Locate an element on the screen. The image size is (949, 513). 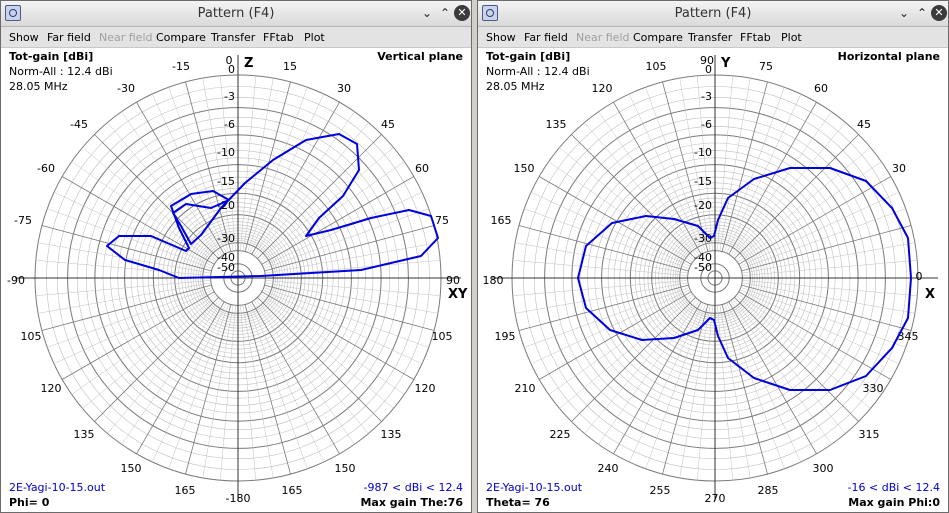
axis-right-label: X is located at coordinates (930, 294).